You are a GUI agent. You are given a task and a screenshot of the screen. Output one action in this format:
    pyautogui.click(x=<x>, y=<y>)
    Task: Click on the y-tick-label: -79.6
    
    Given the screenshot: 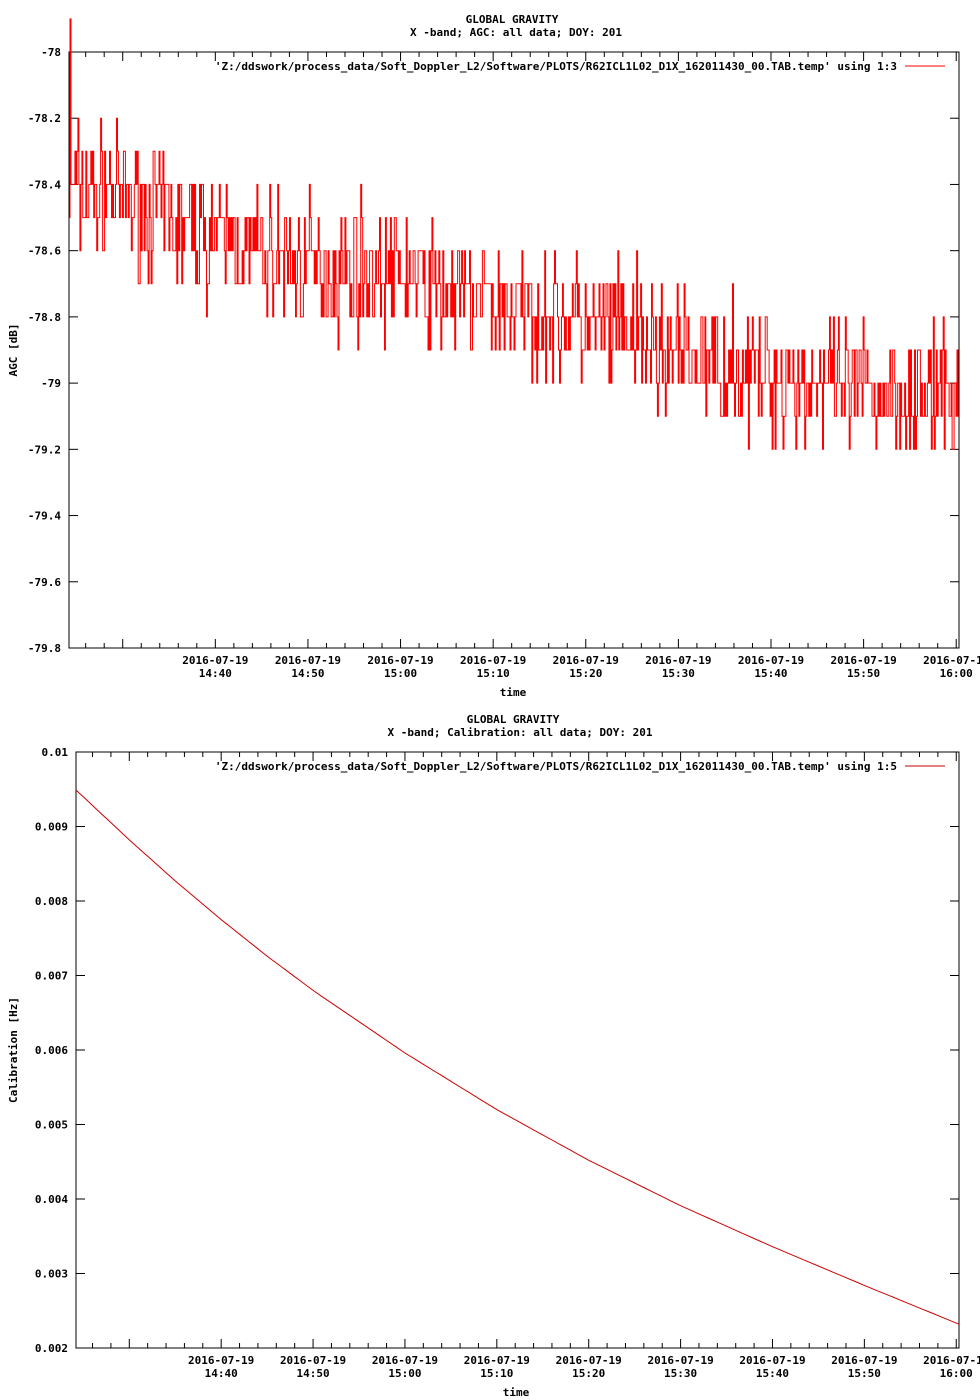 What is the action you would take?
    pyautogui.click(x=44, y=582)
    